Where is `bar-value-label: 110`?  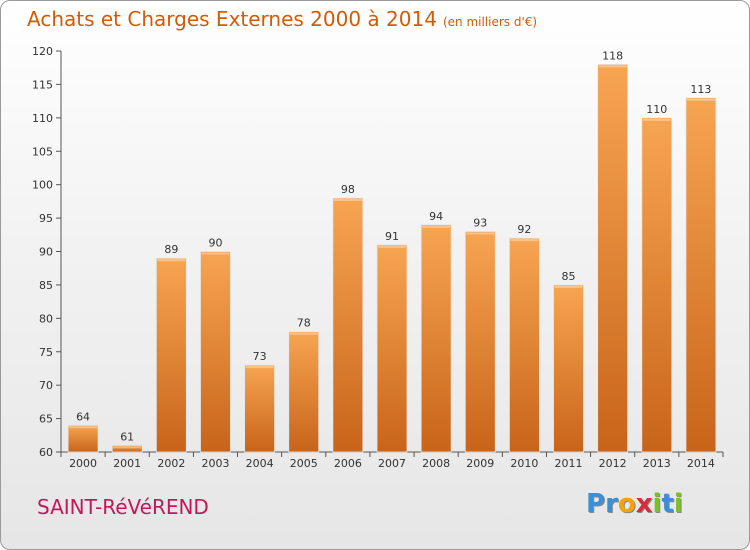
bar-value-label: 110 is located at coordinates (656, 109).